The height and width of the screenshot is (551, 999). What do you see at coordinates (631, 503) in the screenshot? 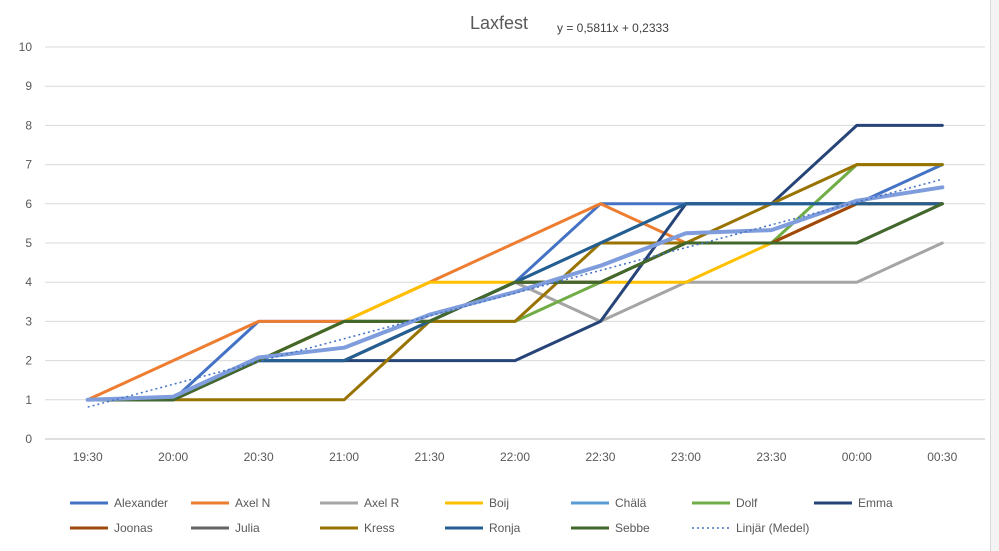
I see `legend-label: Chälä` at bounding box center [631, 503].